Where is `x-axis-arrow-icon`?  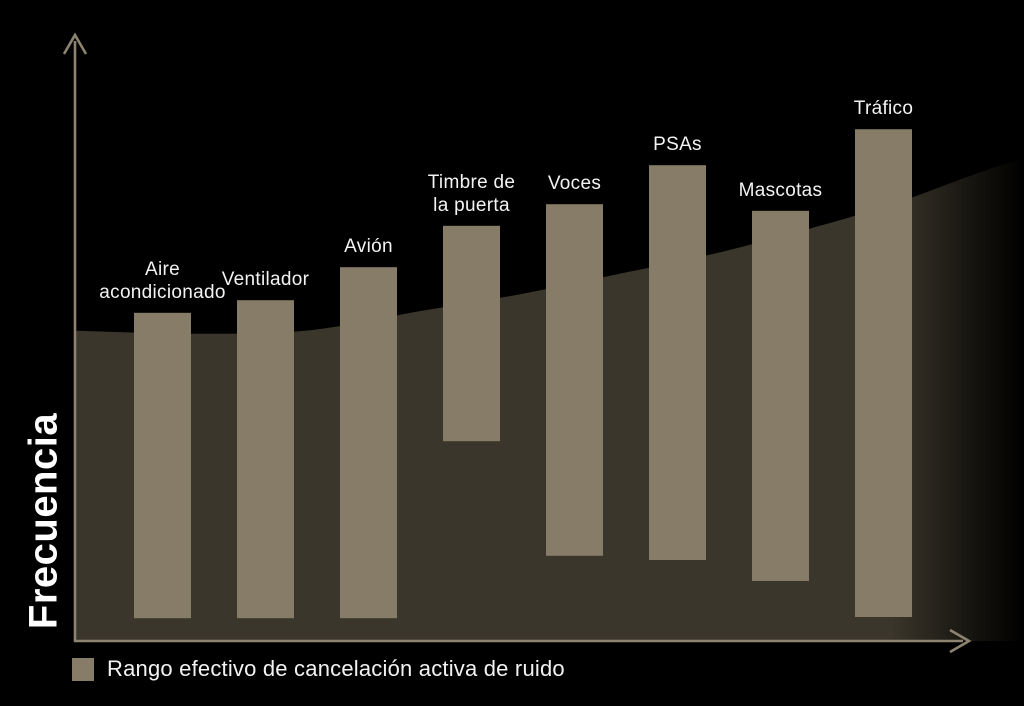 x-axis-arrow-icon is located at coordinates (960, 641).